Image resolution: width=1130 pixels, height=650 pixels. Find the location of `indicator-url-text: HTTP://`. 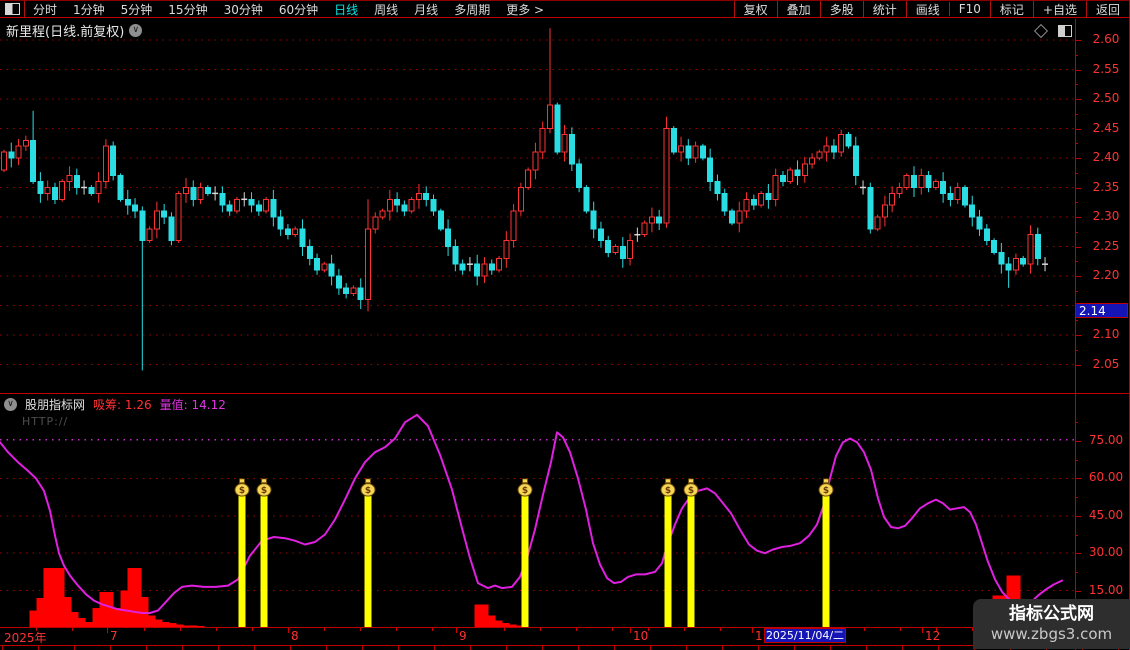

indicator-url-text: HTTP:// is located at coordinates (45, 421).